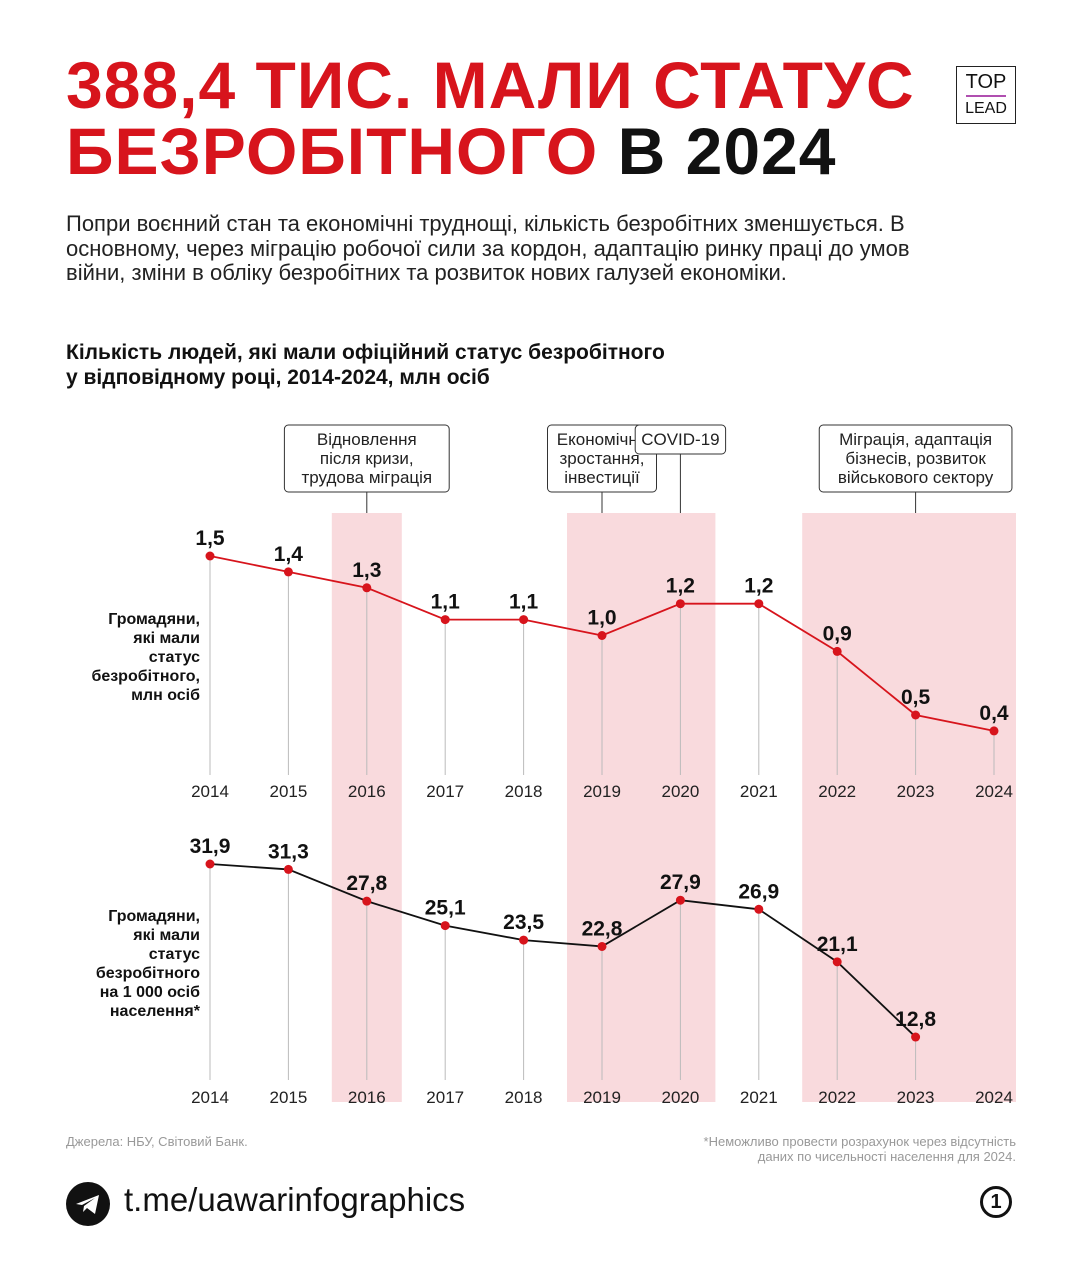 Image resolution: width=1080 pixels, height=1270 pixels. What do you see at coordinates (601, 618) in the screenshot?
I see `data-label: 1,0` at bounding box center [601, 618].